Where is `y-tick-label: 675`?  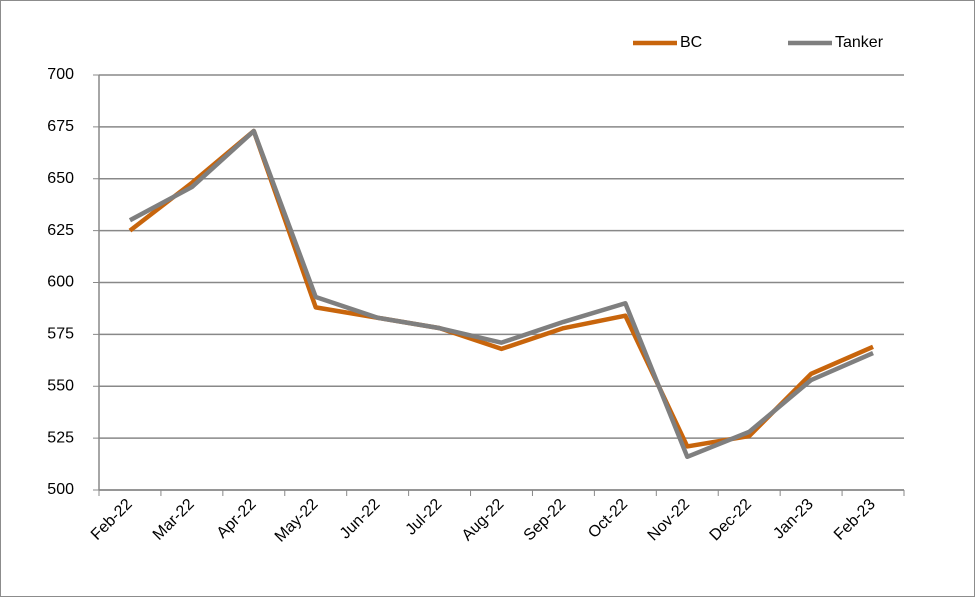
y-tick-label: 675 is located at coordinates (60, 126).